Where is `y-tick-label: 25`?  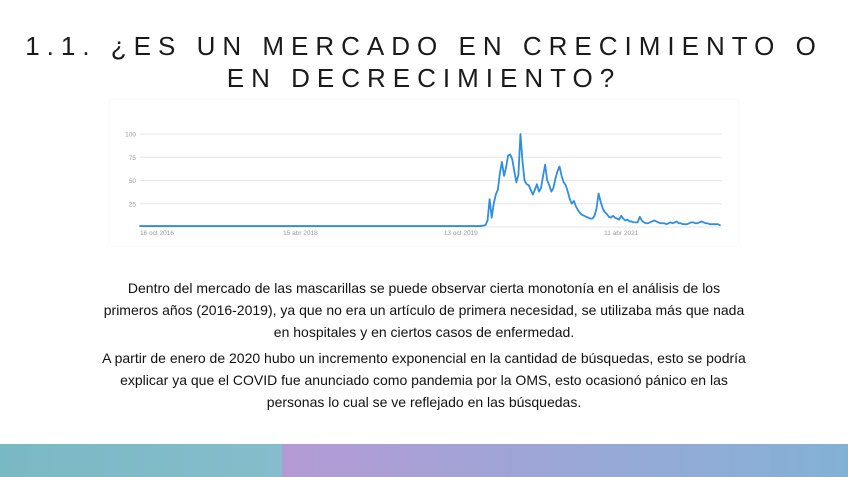 y-tick-label: 25 is located at coordinates (133, 204).